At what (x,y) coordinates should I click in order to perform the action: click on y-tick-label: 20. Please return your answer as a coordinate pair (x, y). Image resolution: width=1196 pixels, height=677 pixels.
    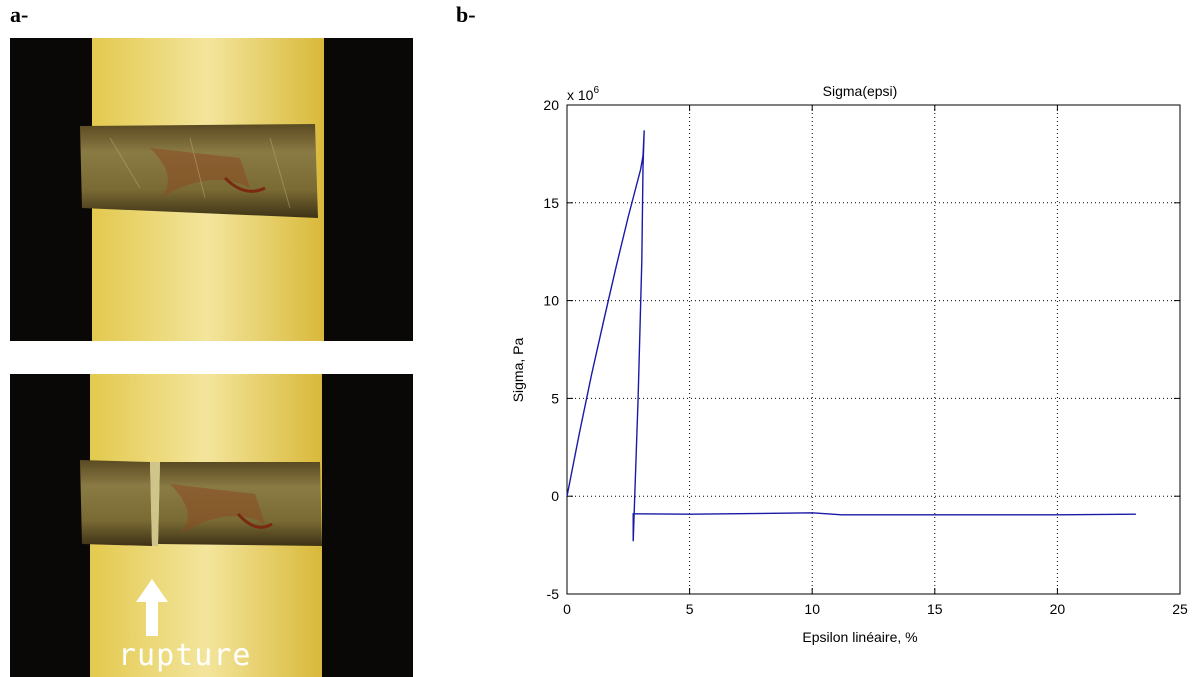
    Looking at the image, I should click on (551, 105).